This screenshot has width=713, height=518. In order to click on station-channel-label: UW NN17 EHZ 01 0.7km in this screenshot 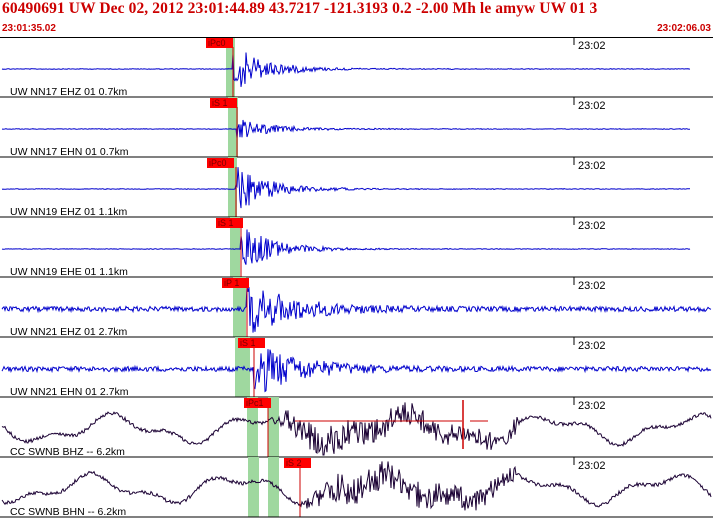, I will do `click(69, 92)`.